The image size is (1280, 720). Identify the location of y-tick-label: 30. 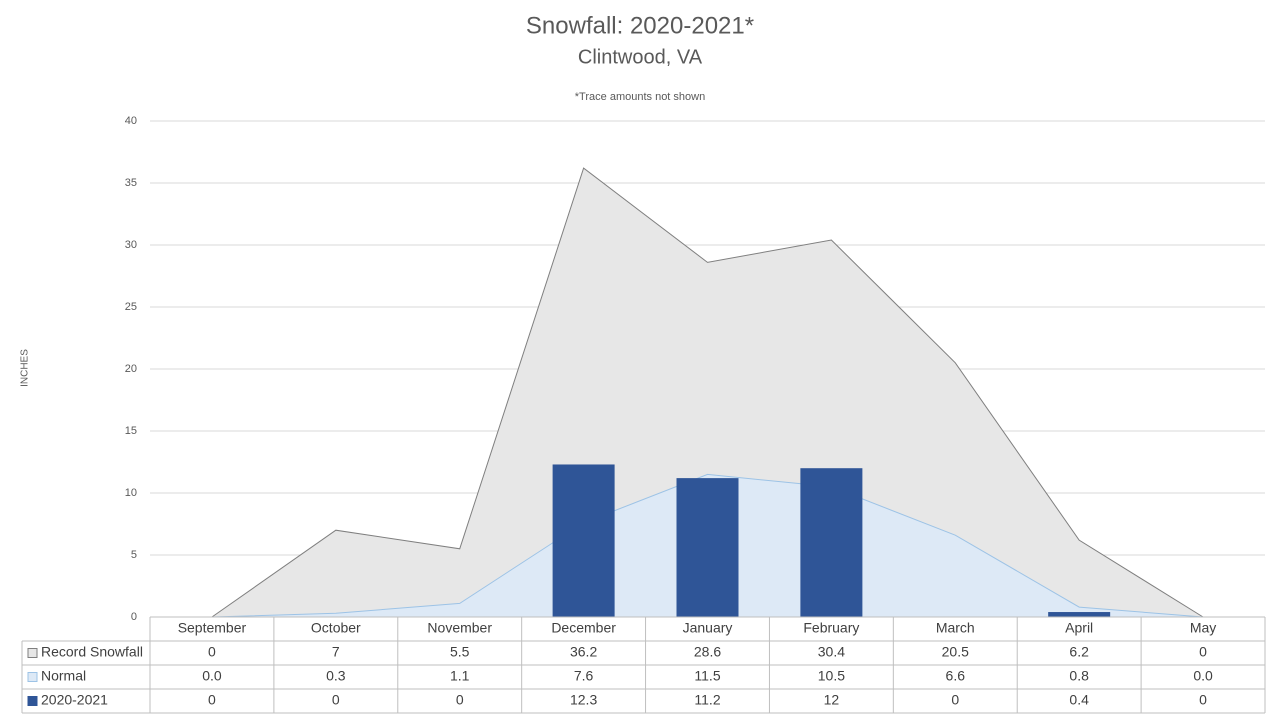
(131, 245).